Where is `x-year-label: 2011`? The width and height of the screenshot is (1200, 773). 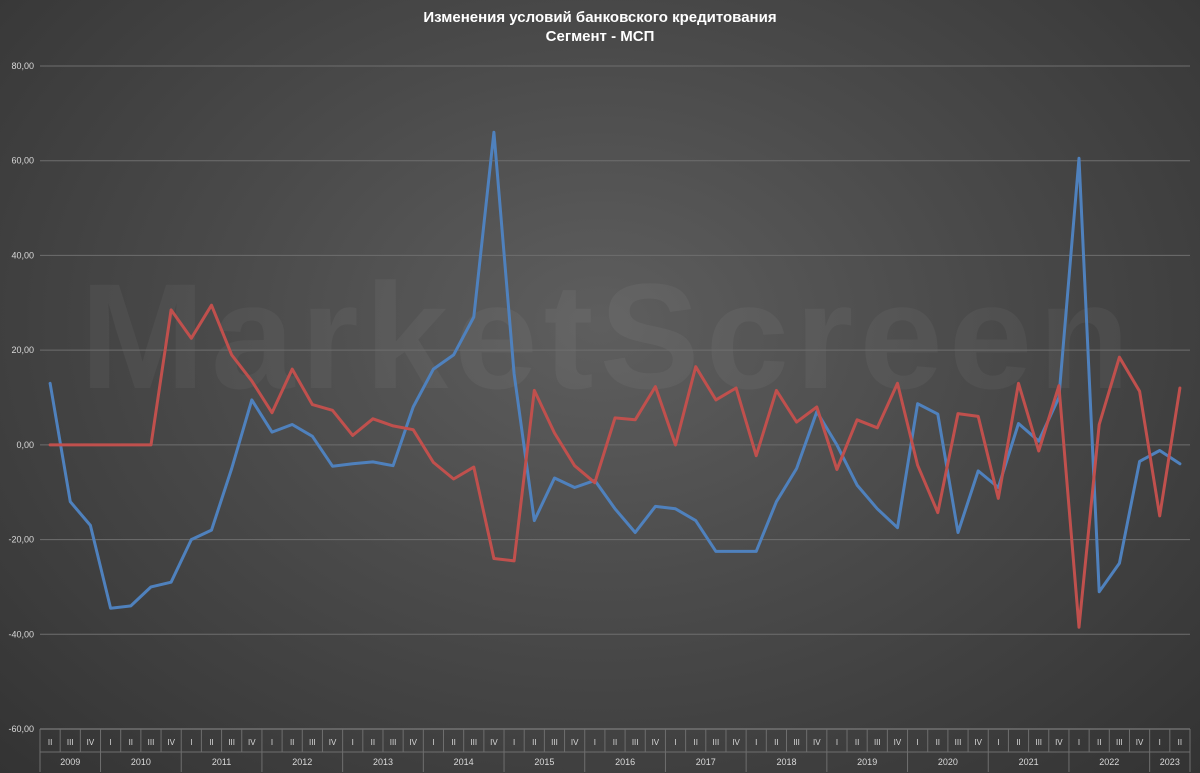
x-year-label: 2011 is located at coordinates (221, 762).